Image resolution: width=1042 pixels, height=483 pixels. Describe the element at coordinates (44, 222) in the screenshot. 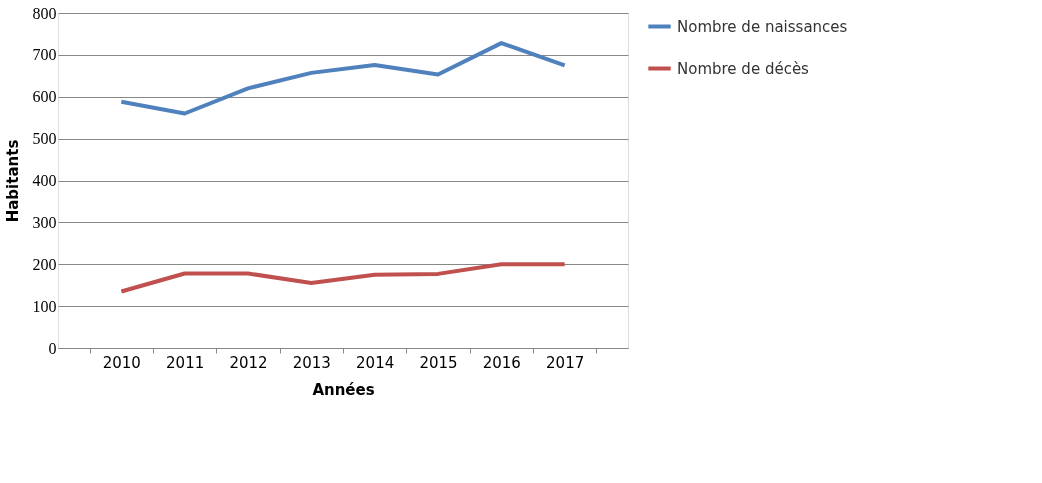

I see `y-tick-label: 300` at that location.